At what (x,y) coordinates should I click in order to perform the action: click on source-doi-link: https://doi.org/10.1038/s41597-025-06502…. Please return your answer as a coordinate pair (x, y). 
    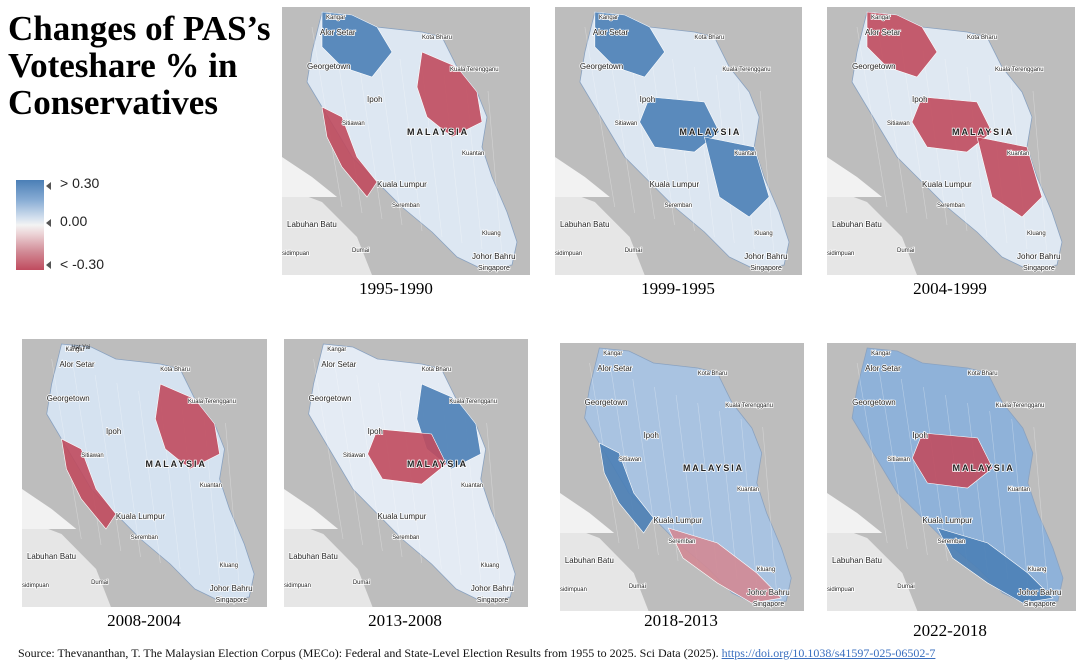
    Looking at the image, I should click on (828, 653).